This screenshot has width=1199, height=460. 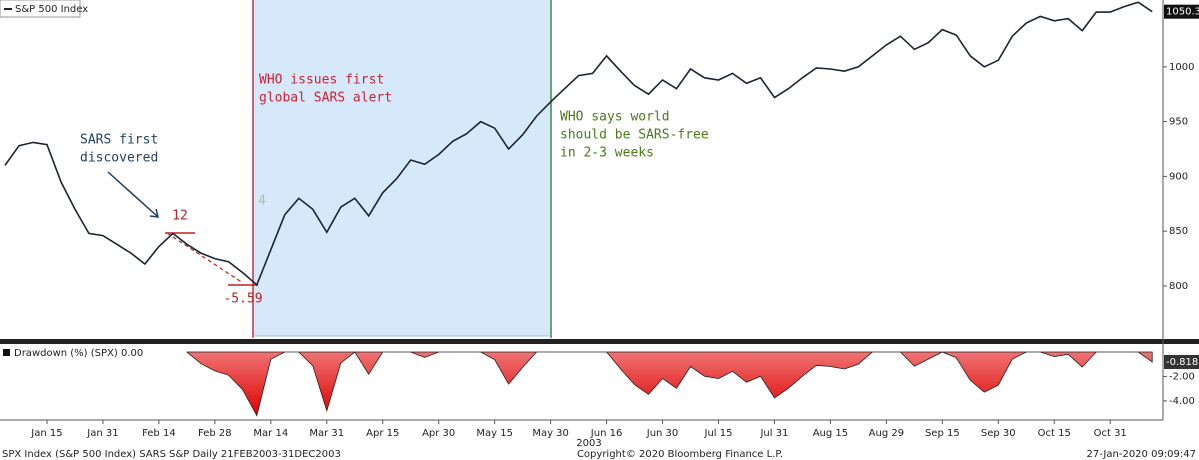 I want to click on legend-box, so click(x=40, y=9).